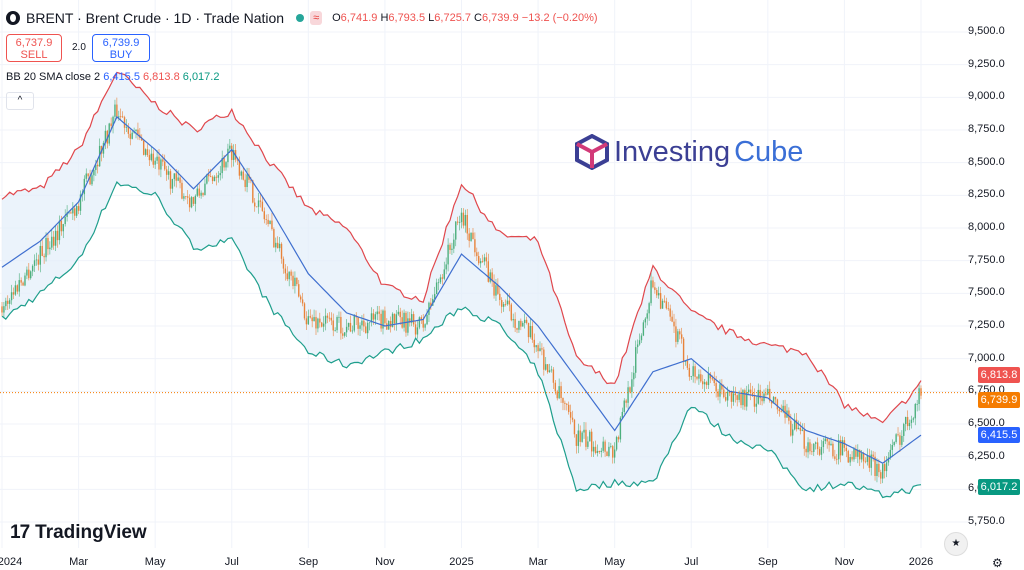 The width and height of the screenshot is (1024, 570). What do you see at coordinates (997, 563) in the screenshot?
I see `settings-icon: ⚙` at bounding box center [997, 563].